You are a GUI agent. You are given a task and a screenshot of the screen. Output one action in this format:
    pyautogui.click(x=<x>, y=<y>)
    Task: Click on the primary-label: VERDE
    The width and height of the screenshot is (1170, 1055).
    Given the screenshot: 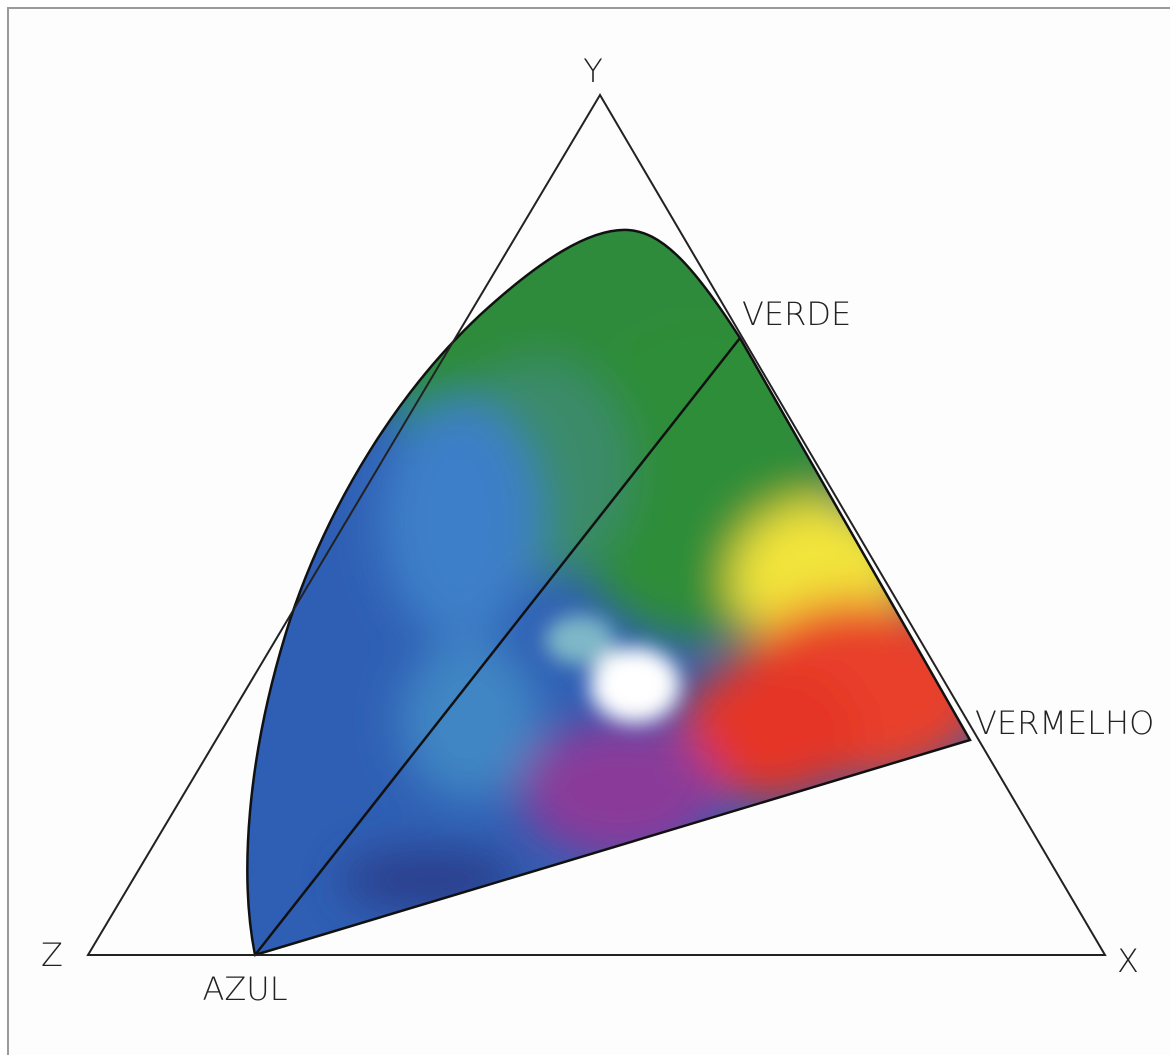 What is the action you would take?
    pyautogui.click(x=796, y=314)
    